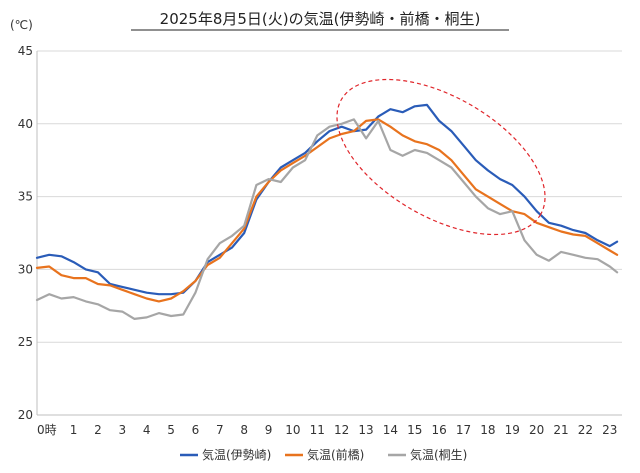 This screenshot has width=640, height=473. I want to click on x-tick-label: 5, so click(171, 430).